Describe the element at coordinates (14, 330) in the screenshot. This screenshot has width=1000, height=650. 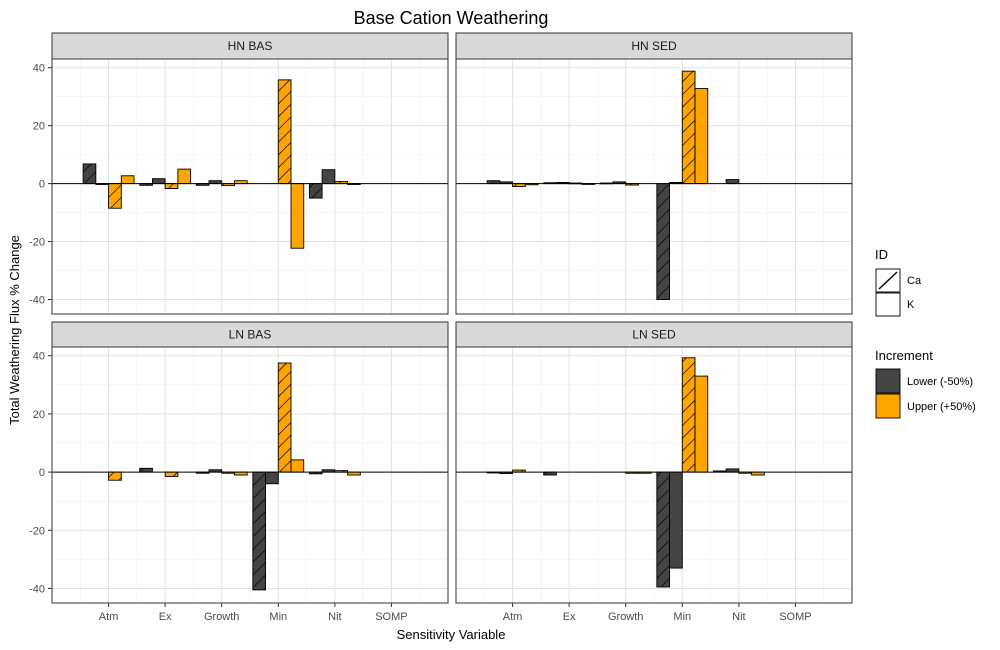
I see `y-axis-title: Total Weathering Flux % Change` at that location.